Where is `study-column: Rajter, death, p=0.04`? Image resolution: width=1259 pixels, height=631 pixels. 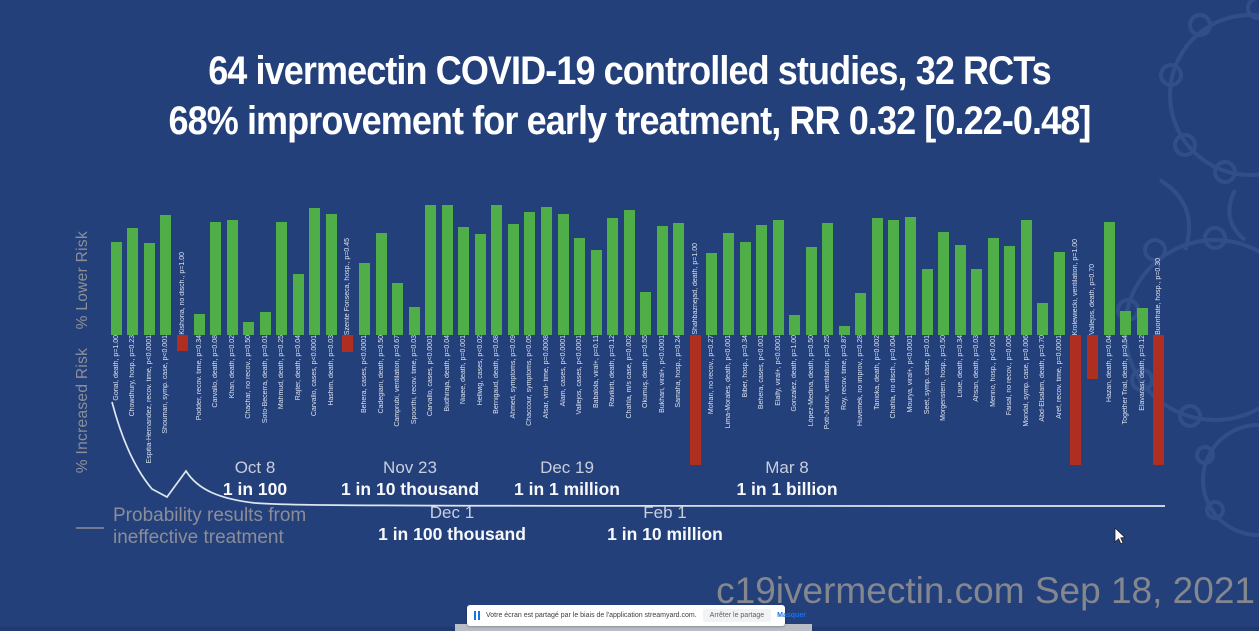 study-column: Rajter, death, p=0.04 is located at coordinates (298, 332).